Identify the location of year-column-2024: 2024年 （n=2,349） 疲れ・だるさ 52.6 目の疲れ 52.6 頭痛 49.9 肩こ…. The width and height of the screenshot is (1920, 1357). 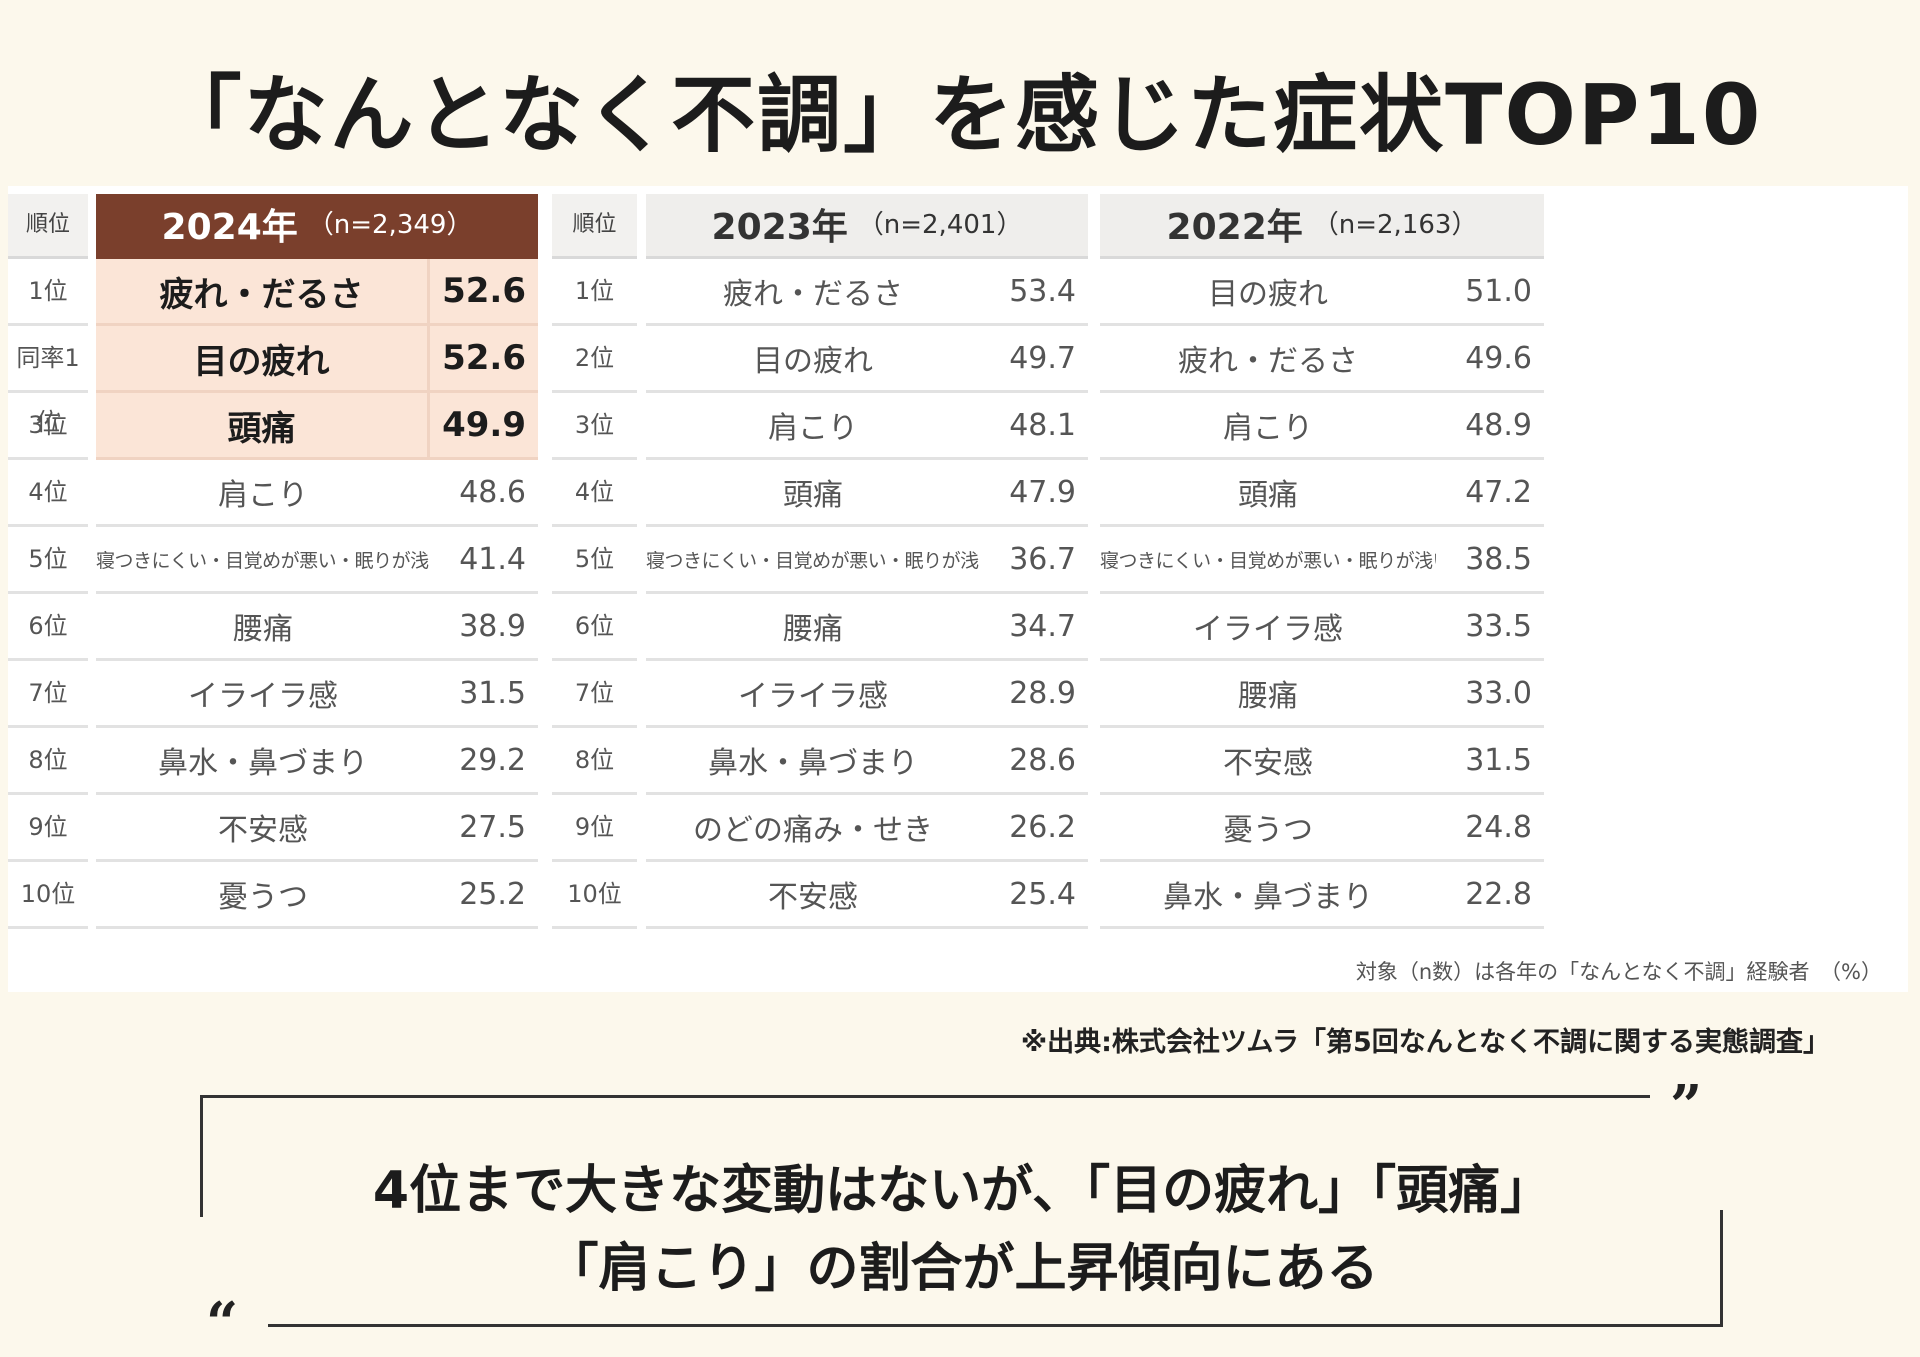
(317, 561).